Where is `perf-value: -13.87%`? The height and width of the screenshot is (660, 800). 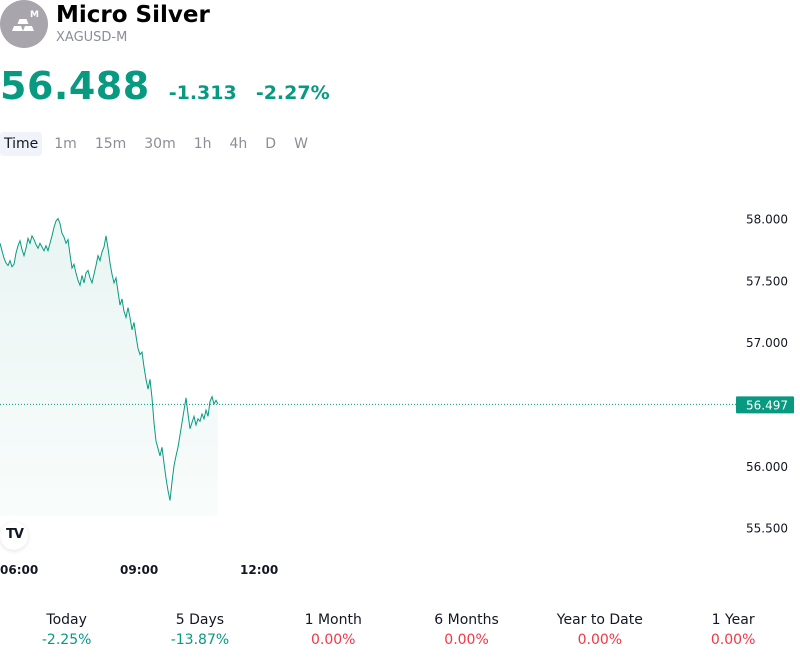 perf-value: -13.87% is located at coordinates (200, 640).